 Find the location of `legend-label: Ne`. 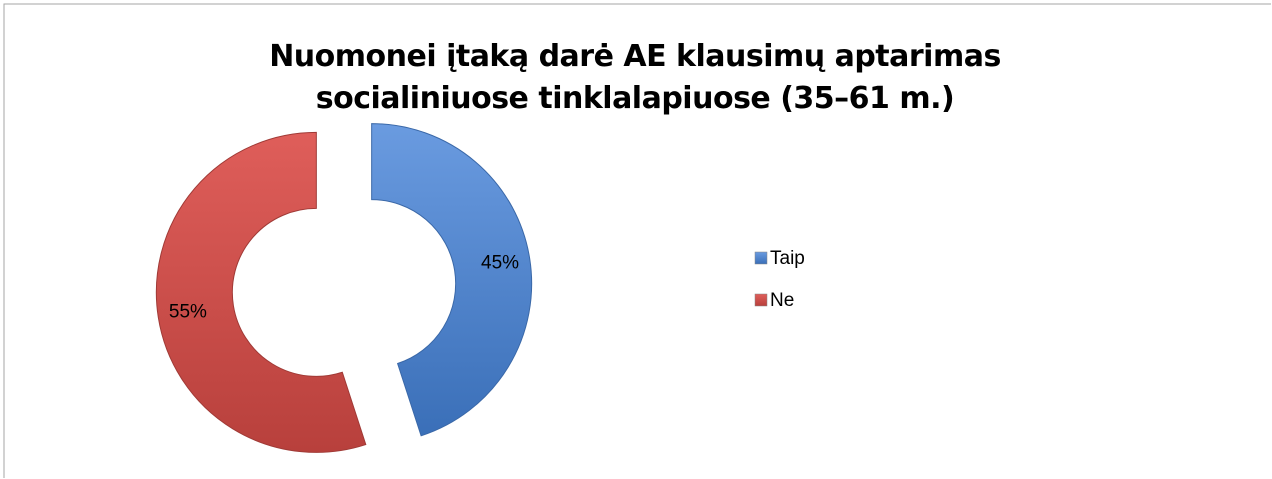

legend-label: Ne is located at coordinates (782, 300).